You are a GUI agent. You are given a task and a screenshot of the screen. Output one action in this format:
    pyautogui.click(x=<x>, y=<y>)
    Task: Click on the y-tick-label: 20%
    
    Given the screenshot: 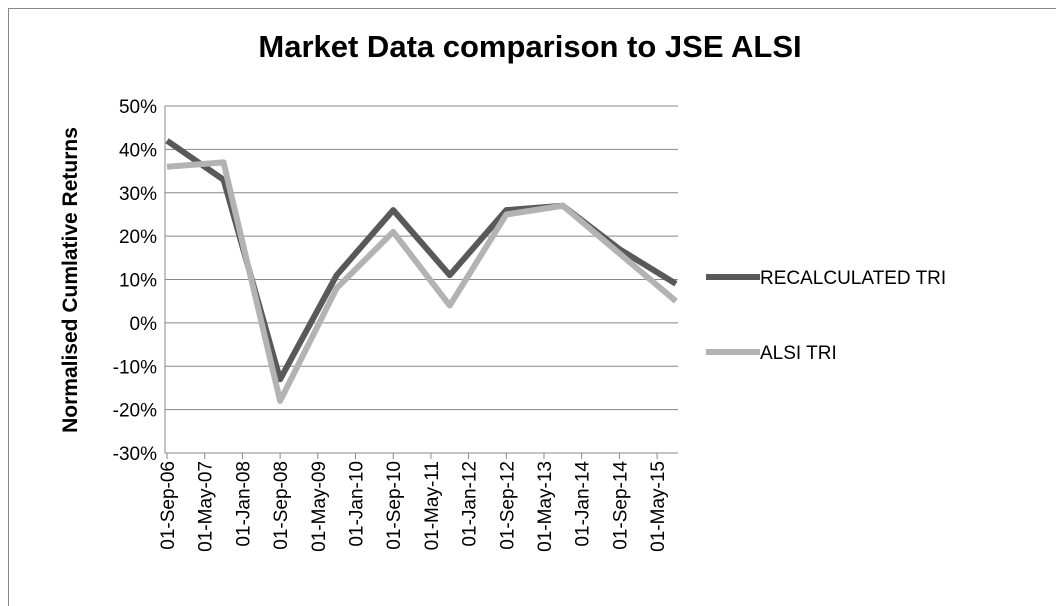 What is the action you would take?
    pyautogui.click(x=138, y=237)
    